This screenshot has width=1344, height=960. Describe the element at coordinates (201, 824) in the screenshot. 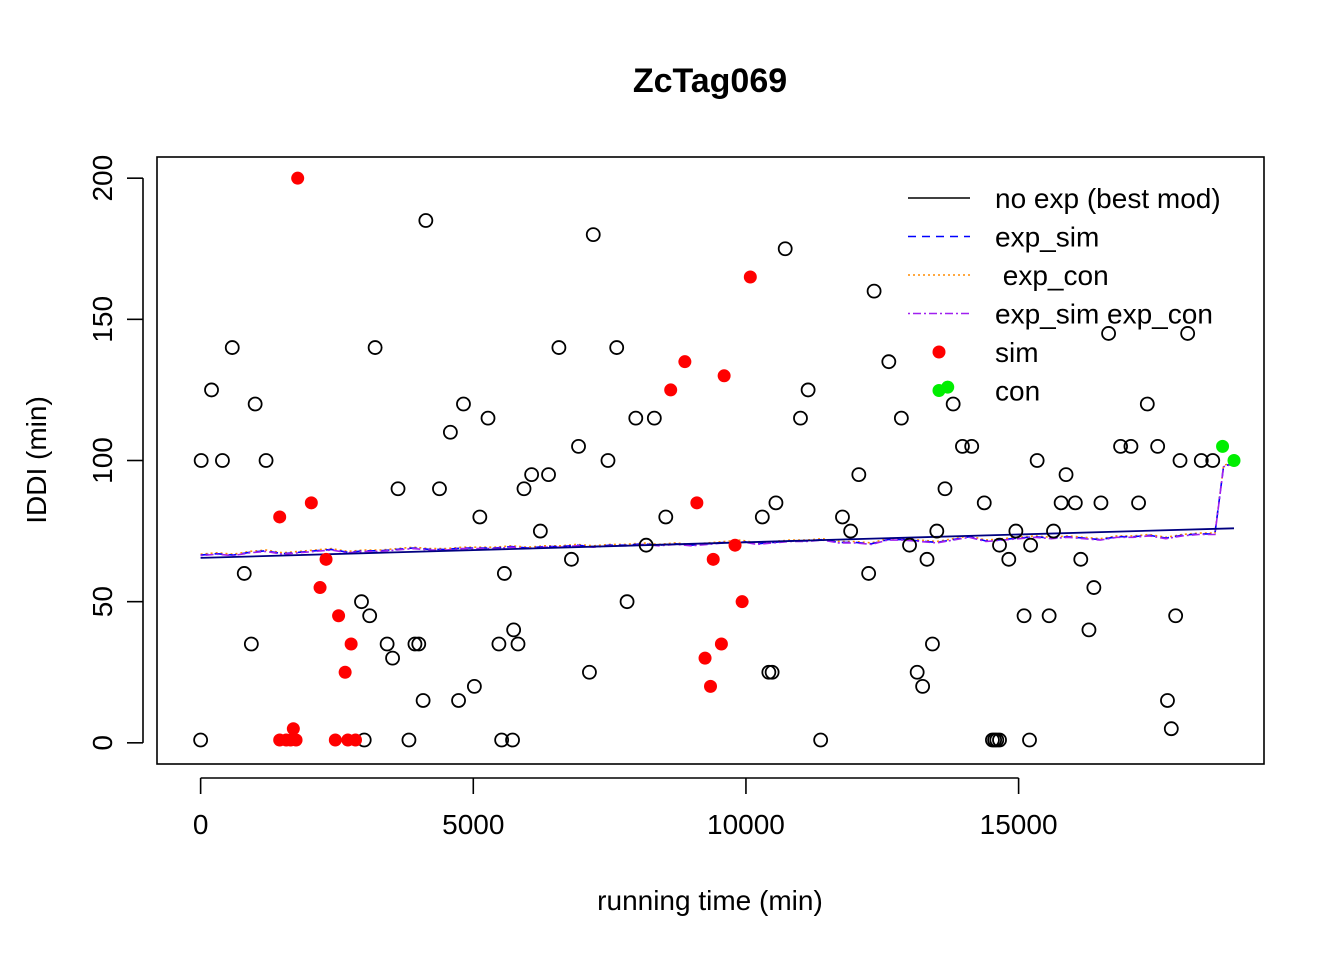

I see `x-tick-label: 0` at that location.